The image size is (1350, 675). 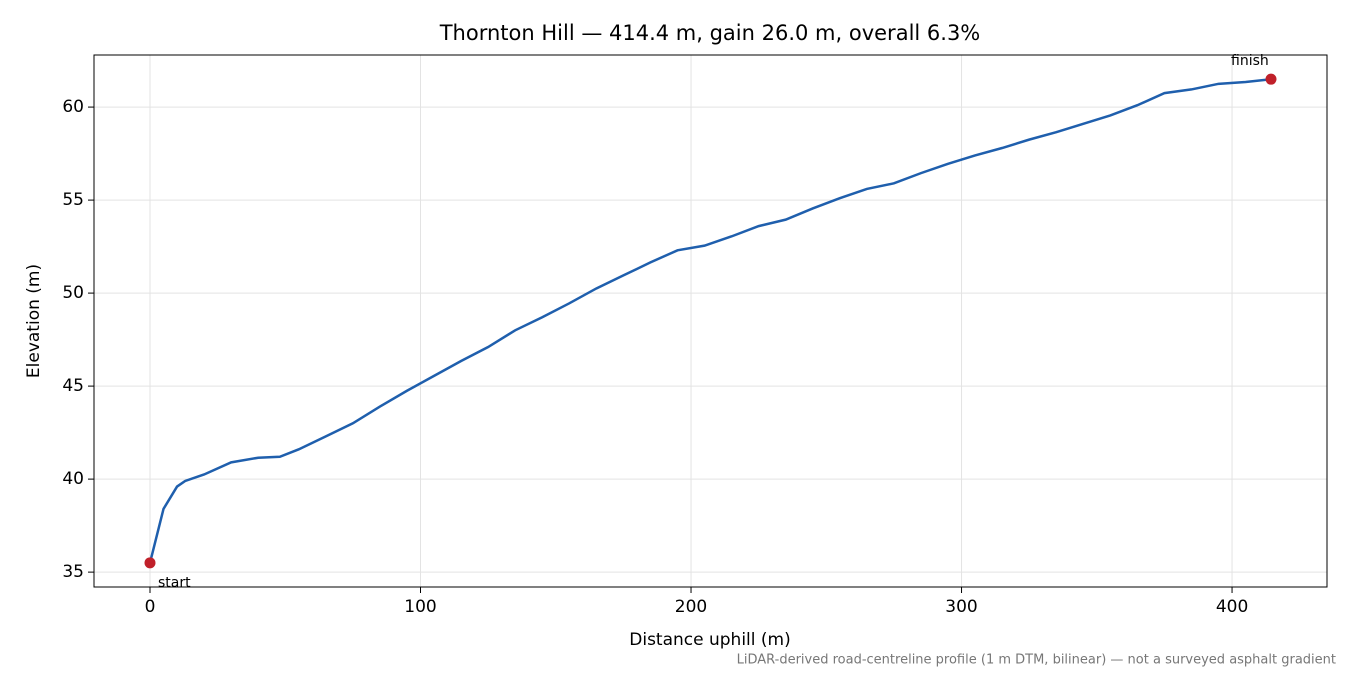 I want to click on start-marker, so click(x=150, y=563).